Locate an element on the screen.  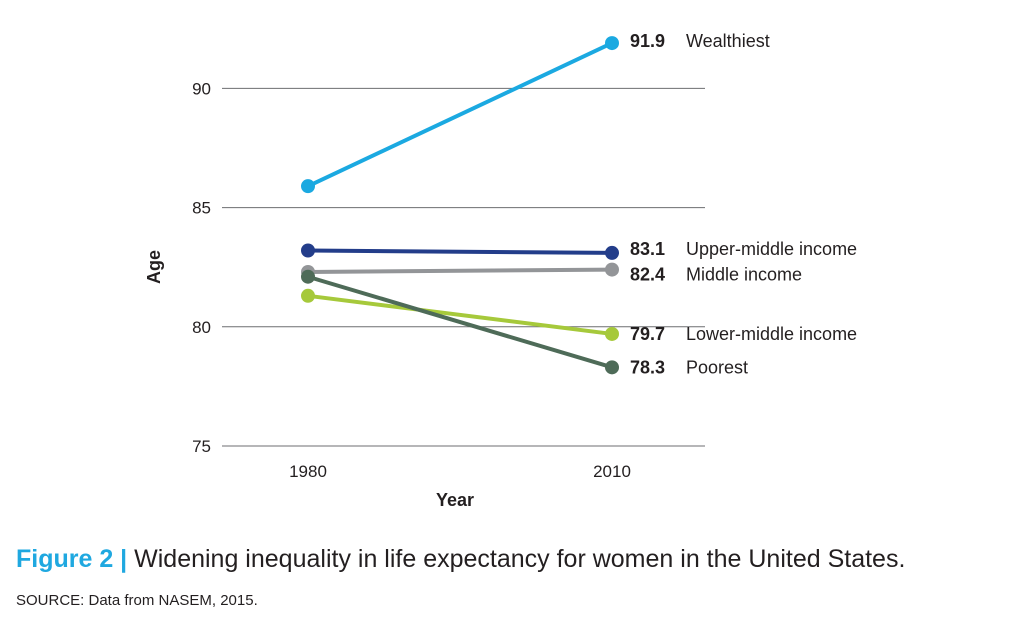
data-point-middle-income-2010 is located at coordinates (612, 269).